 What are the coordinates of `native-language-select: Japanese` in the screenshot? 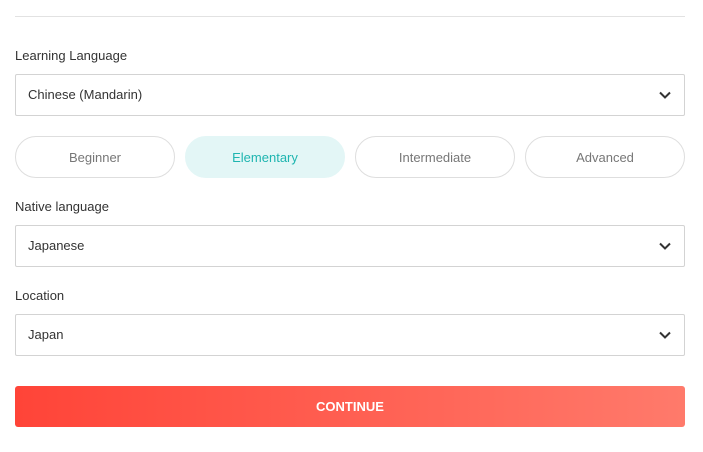 It's located at (350, 246).